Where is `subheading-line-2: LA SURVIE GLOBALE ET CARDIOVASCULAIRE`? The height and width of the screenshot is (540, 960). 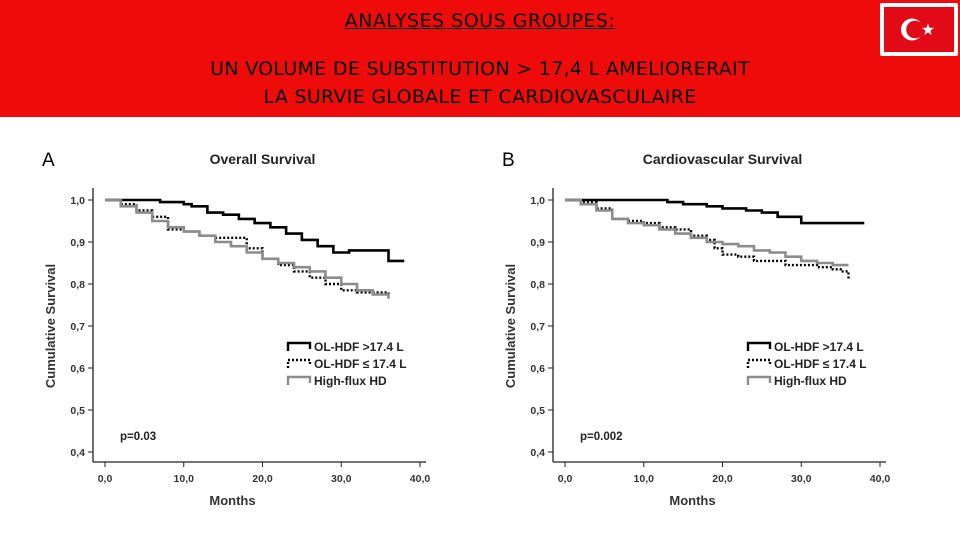 subheading-line-2: LA SURVIE GLOBALE ET CARDIOVASCULAIRE is located at coordinates (480, 97).